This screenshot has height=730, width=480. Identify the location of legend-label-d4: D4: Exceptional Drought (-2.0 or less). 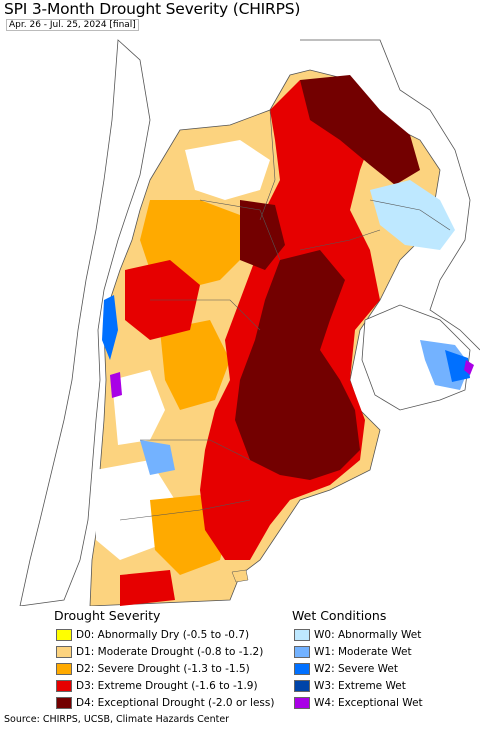
(175, 702).